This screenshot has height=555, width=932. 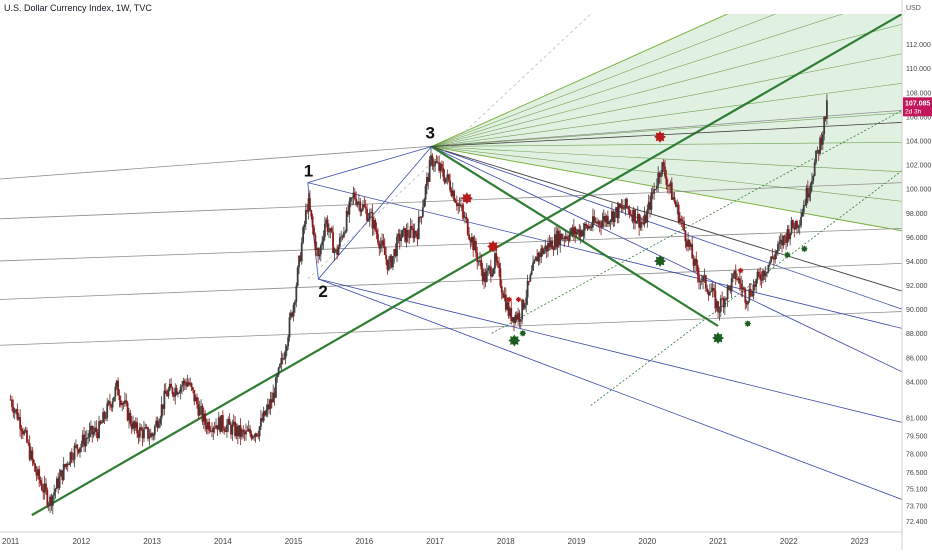 I want to click on chart-title: U.S. Dollar Currency Index, 1W, TVC, so click(x=78, y=8).